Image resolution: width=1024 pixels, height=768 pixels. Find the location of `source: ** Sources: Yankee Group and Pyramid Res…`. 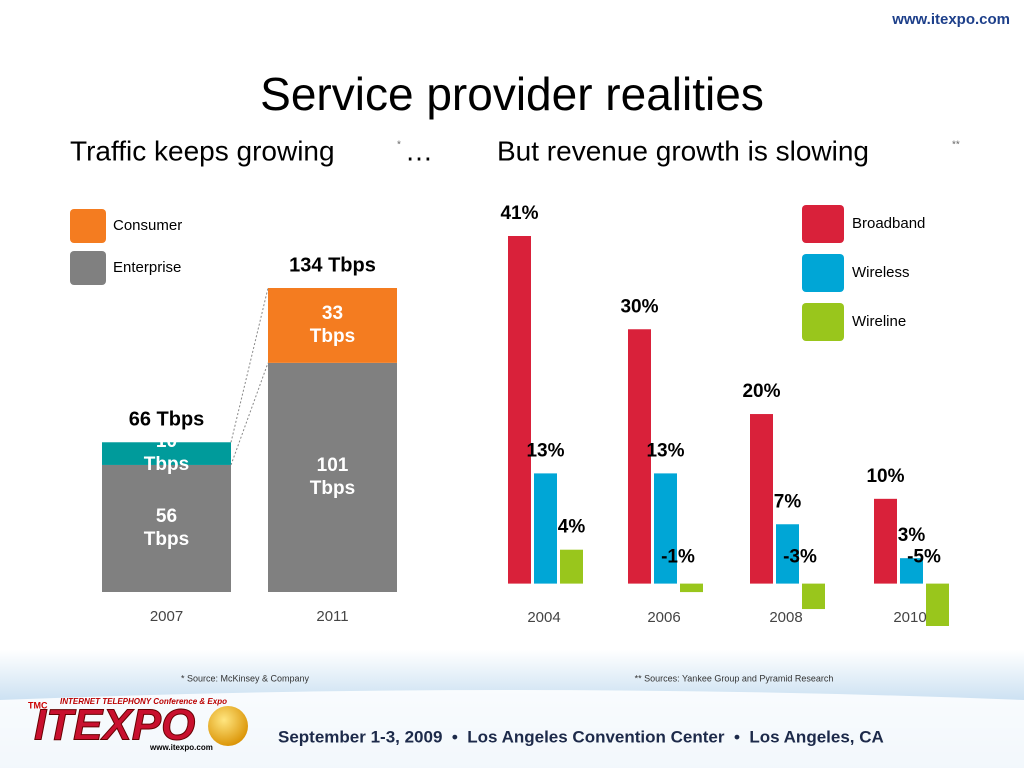

source: ** Sources: Yankee Group and Pyramid Res… is located at coordinates (734, 678).